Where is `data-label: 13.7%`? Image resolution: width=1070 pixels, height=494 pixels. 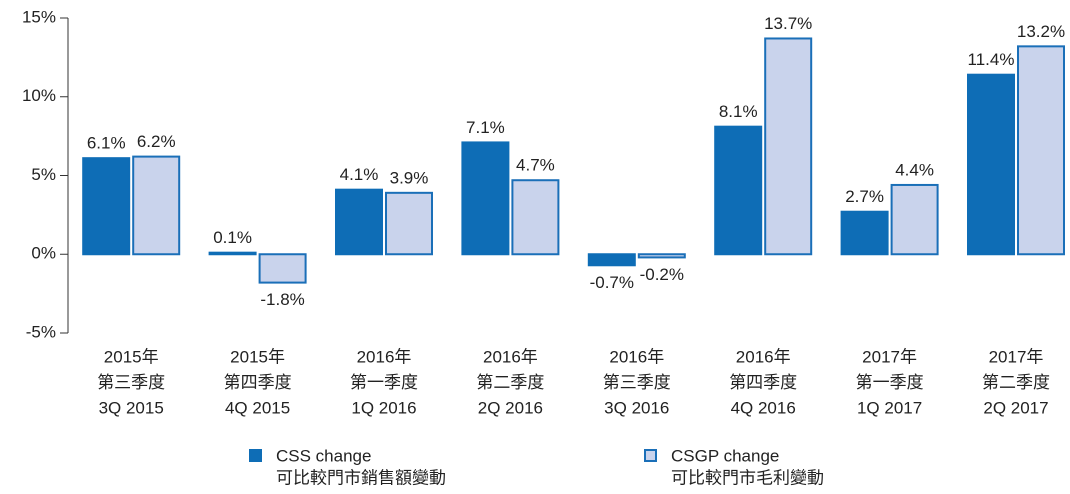 data-label: 13.7% is located at coordinates (788, 23).